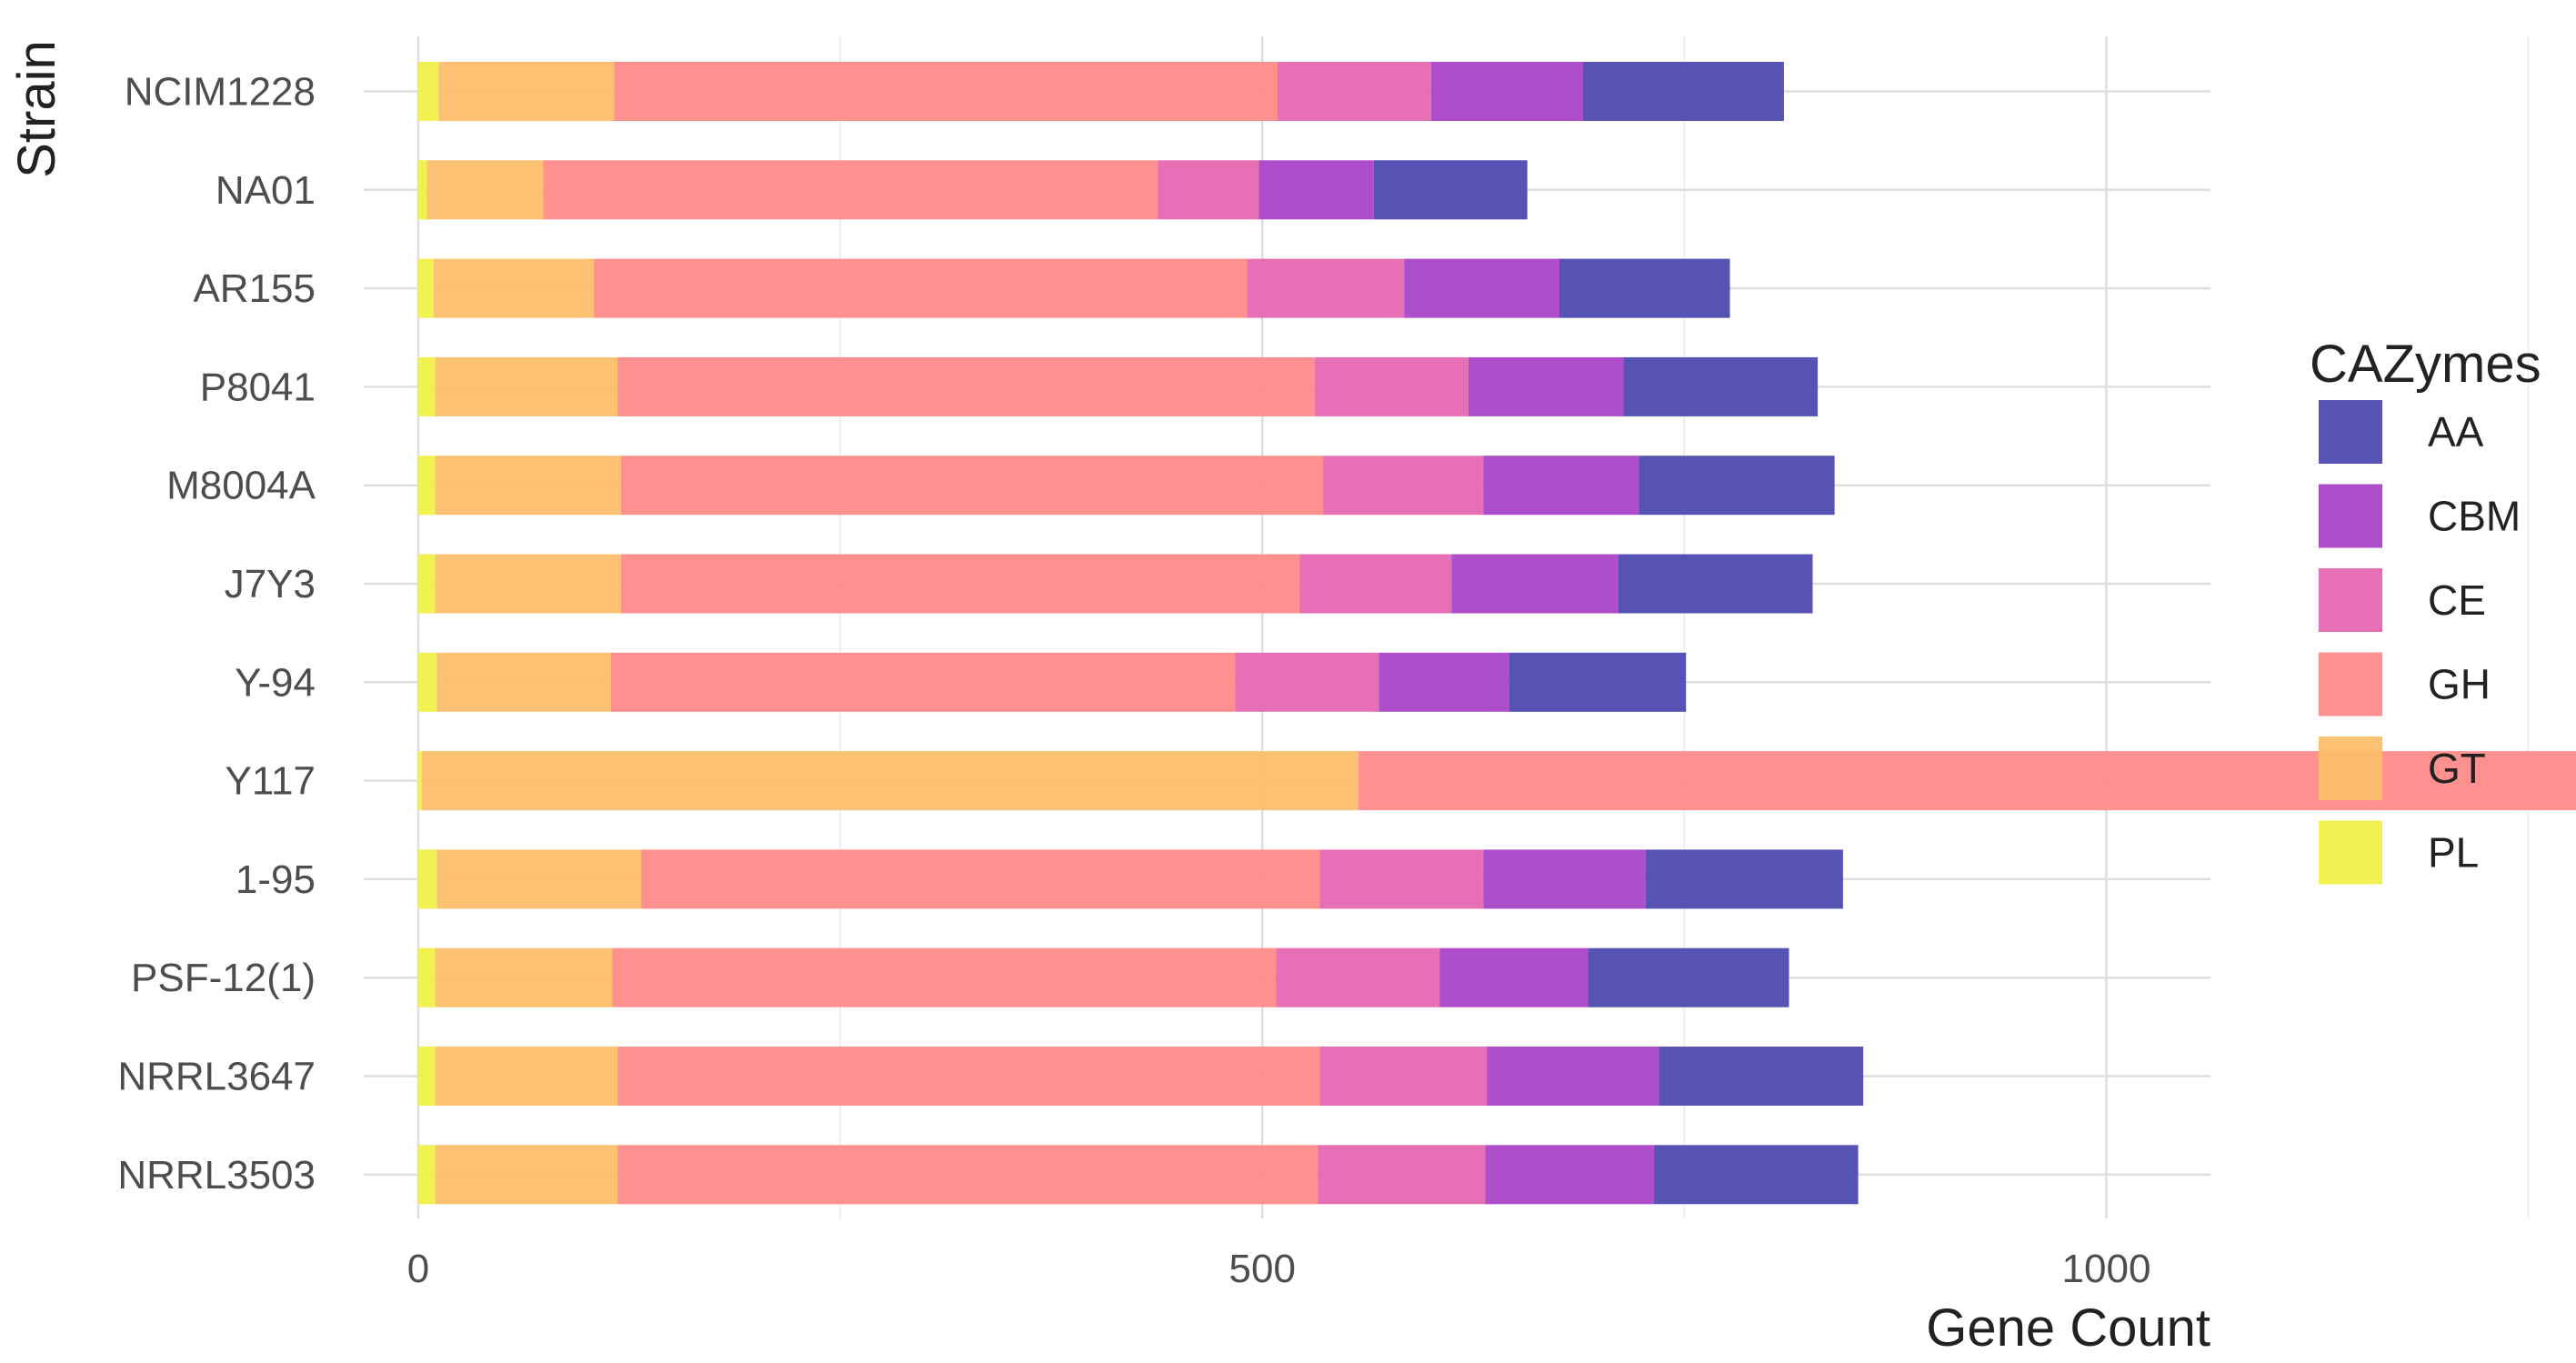 The width and height of the screenshot is (2576, 1363). What do you see at coordinates (2426, 364) in the screenshot?
I see `legend-title: CAZymes` at bounding box center [2426, 364].